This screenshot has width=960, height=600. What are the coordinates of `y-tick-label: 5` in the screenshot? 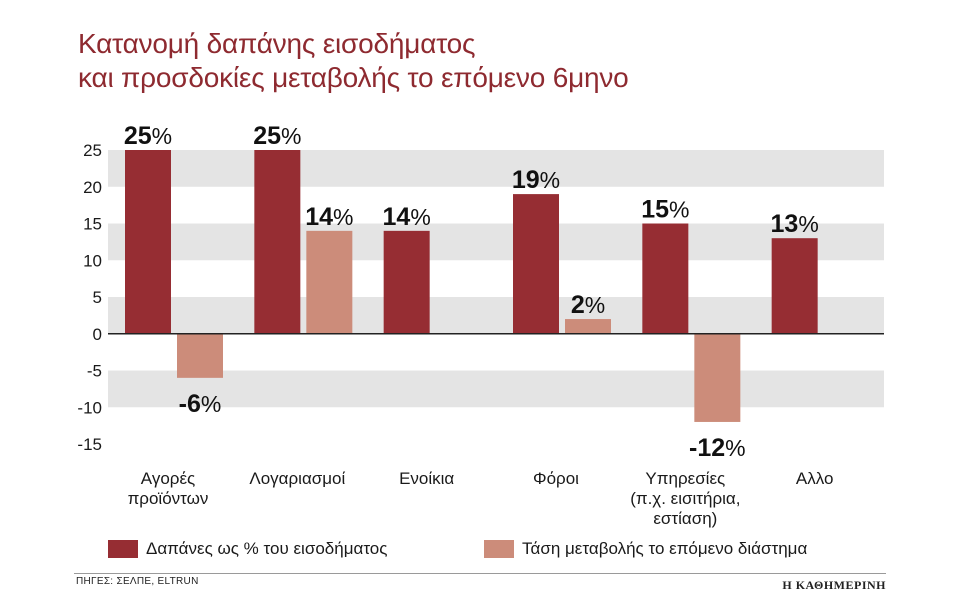 It's located at (97, 297).